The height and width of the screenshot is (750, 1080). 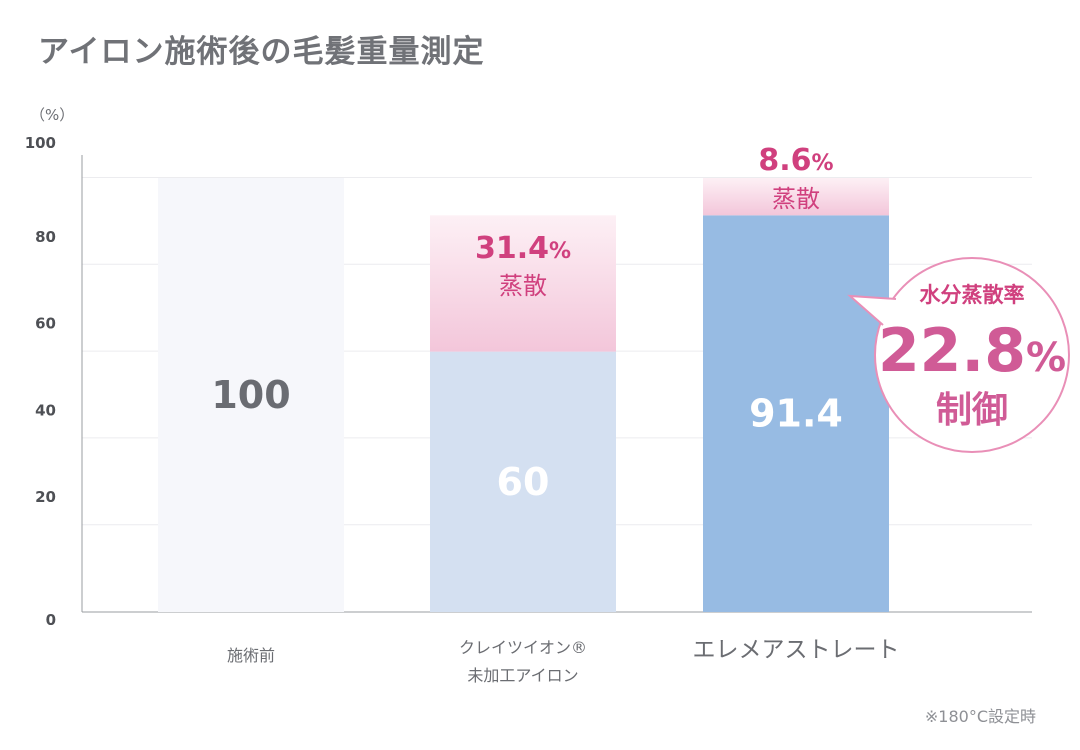 What do you see at coordinates (972, 410) in the screenshot?
I see `callout-bottom-text: 制御` at bounding box center [972, 410].